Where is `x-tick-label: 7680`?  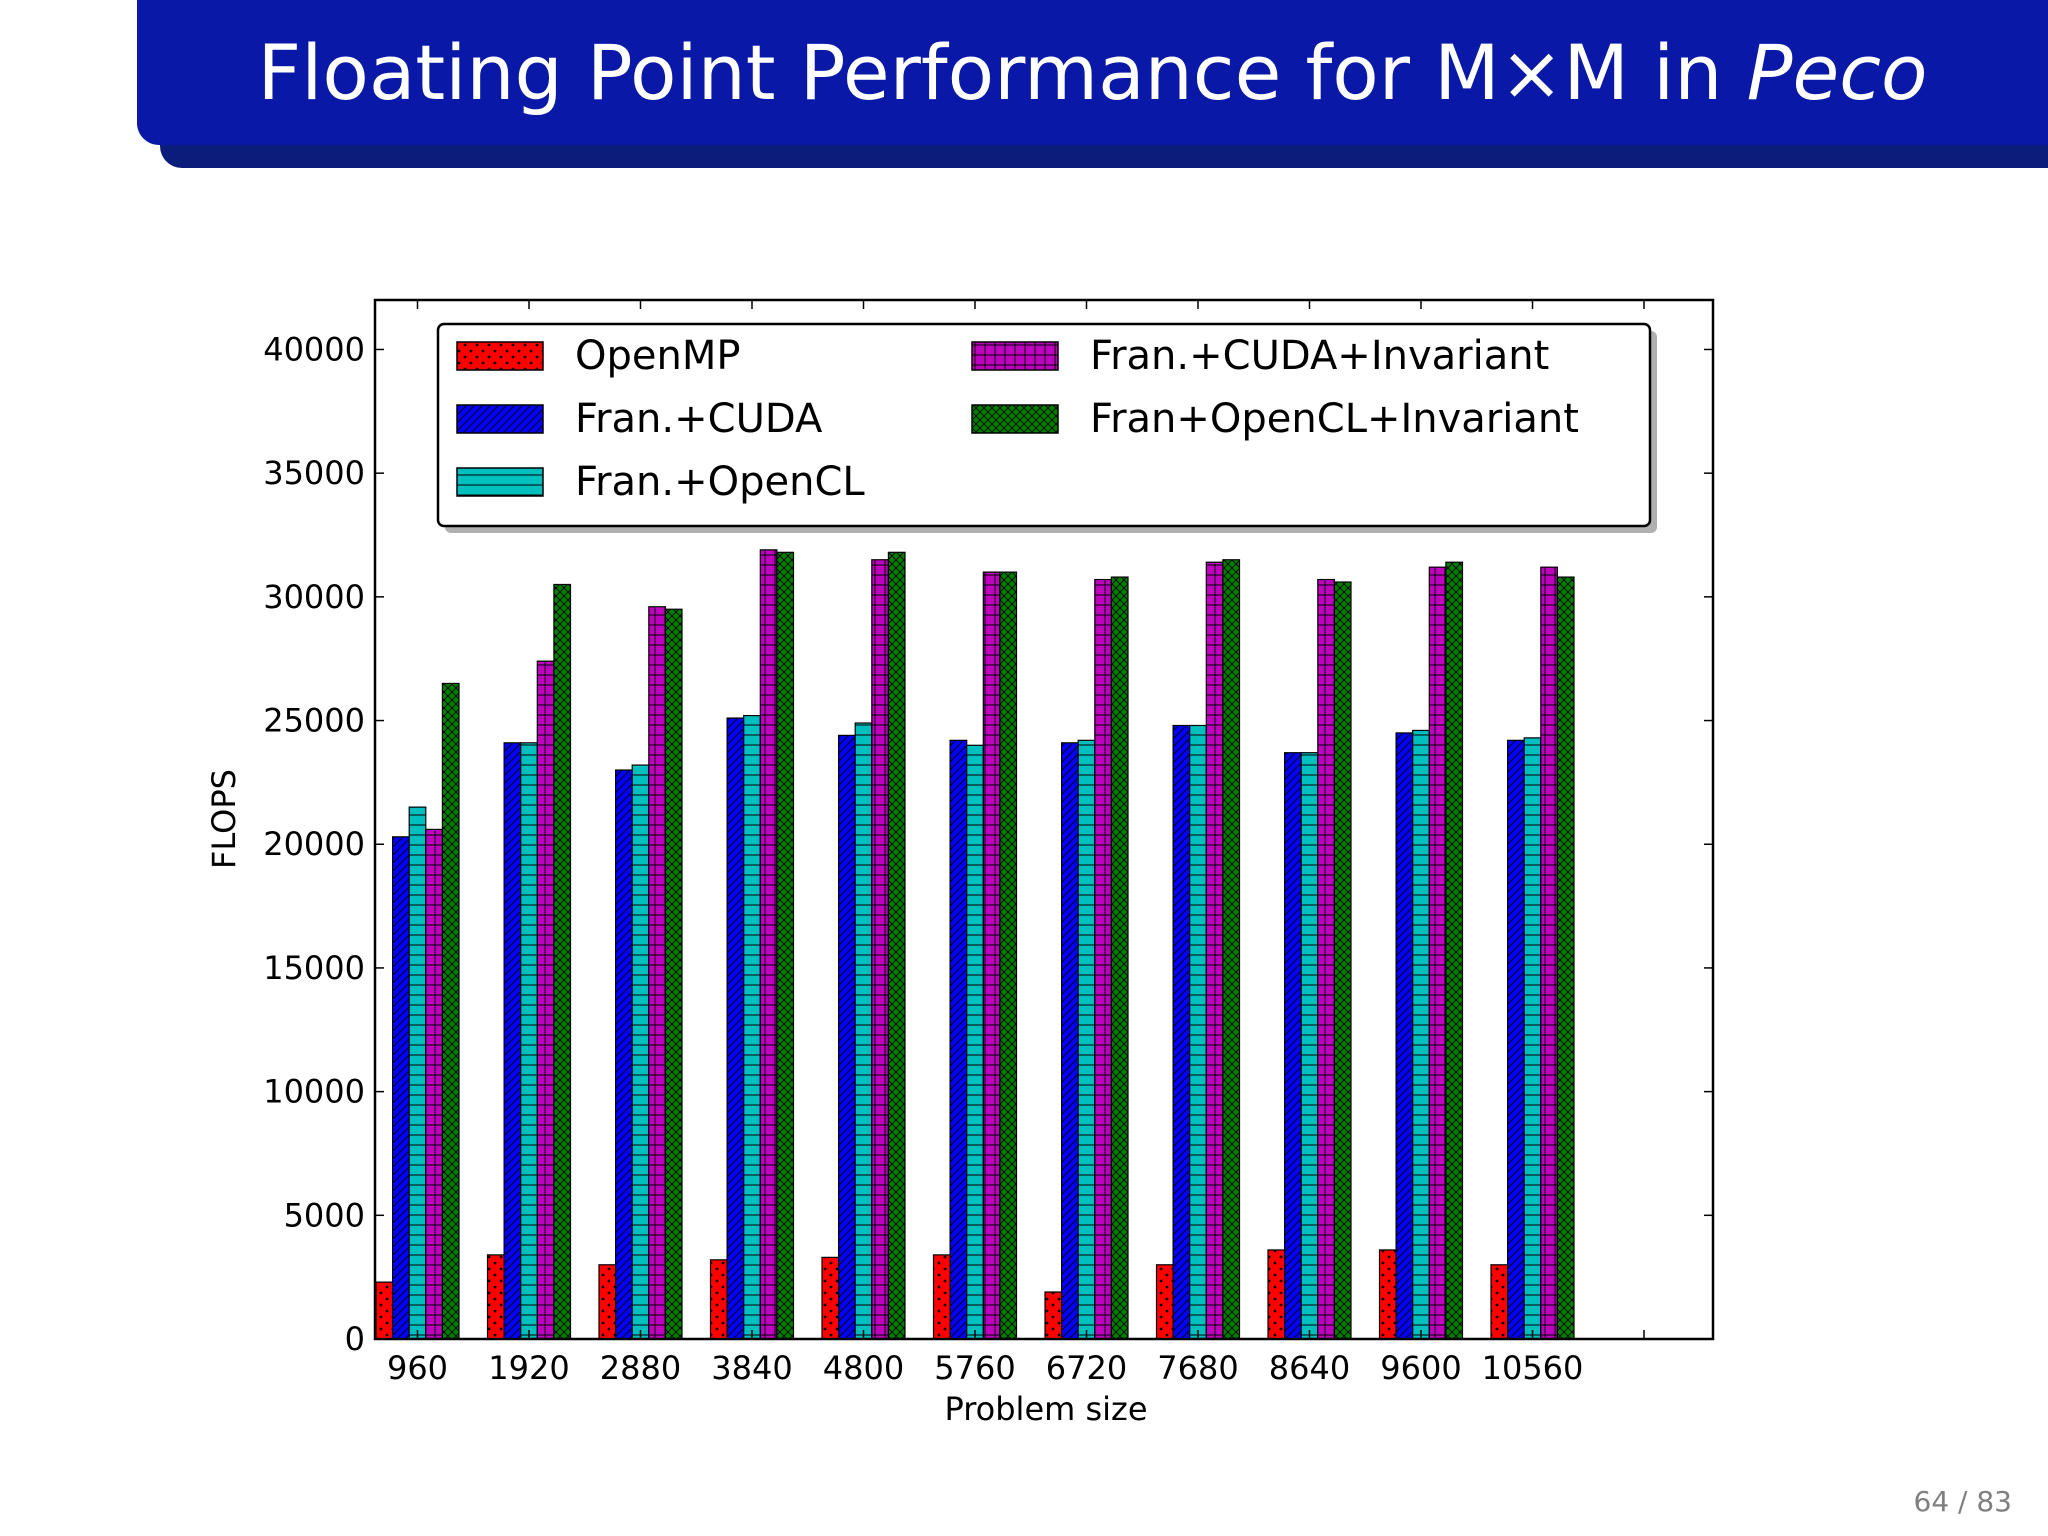 x-tick-label: 7680 is located at coordinates (1197, 1368).